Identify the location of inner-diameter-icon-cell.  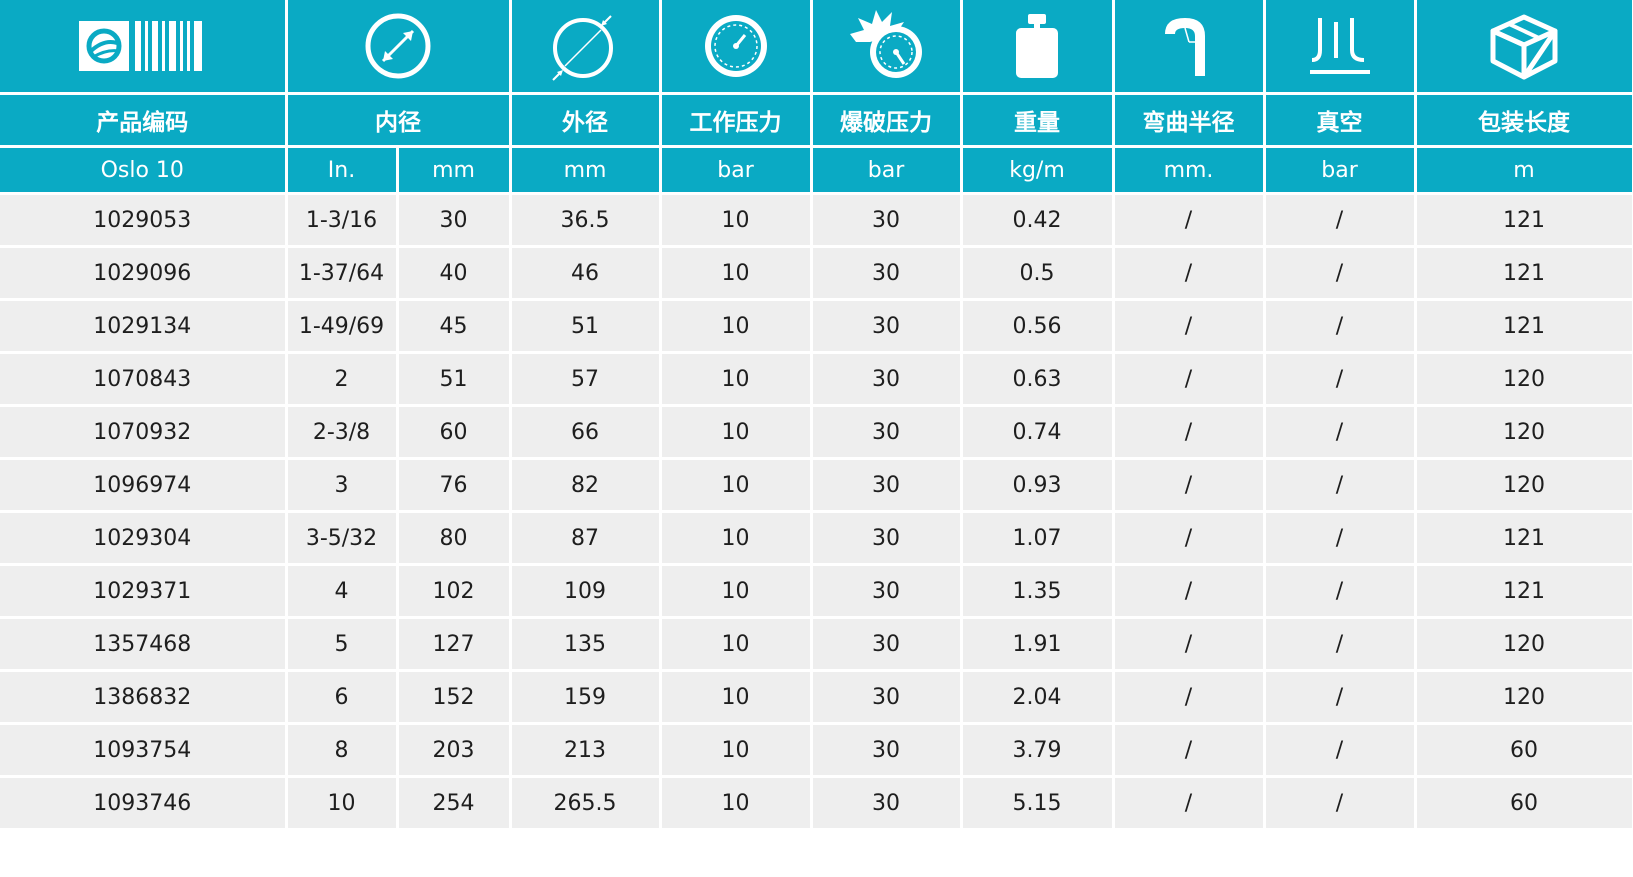
(398, 47).